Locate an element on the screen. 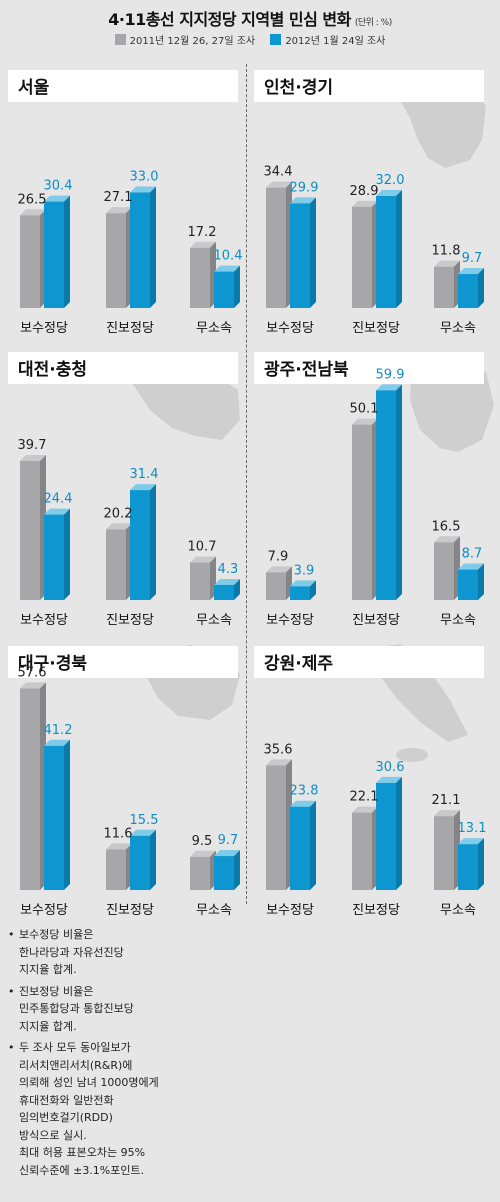 Image resolution: width=500 pixels, height=1202 pixels. data-label-2011: 35.6 is located at coordinates (278, 749).